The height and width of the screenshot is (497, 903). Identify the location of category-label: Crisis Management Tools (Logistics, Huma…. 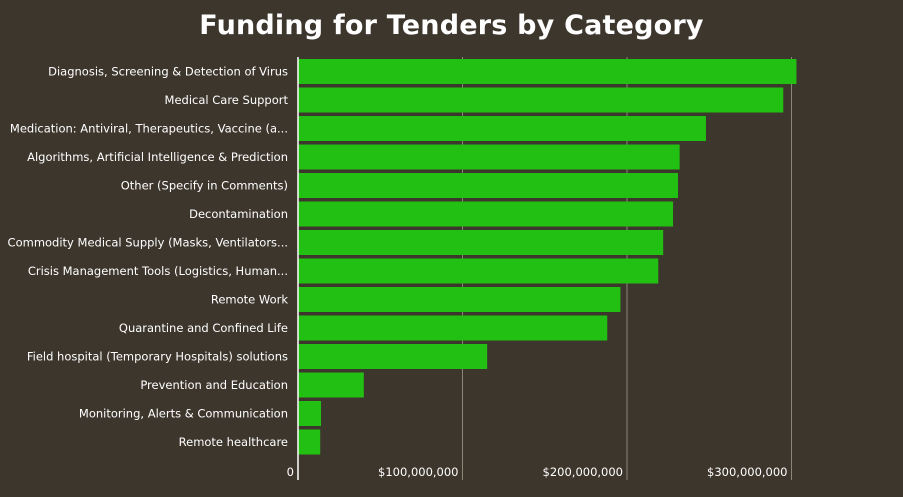
(158, 271).